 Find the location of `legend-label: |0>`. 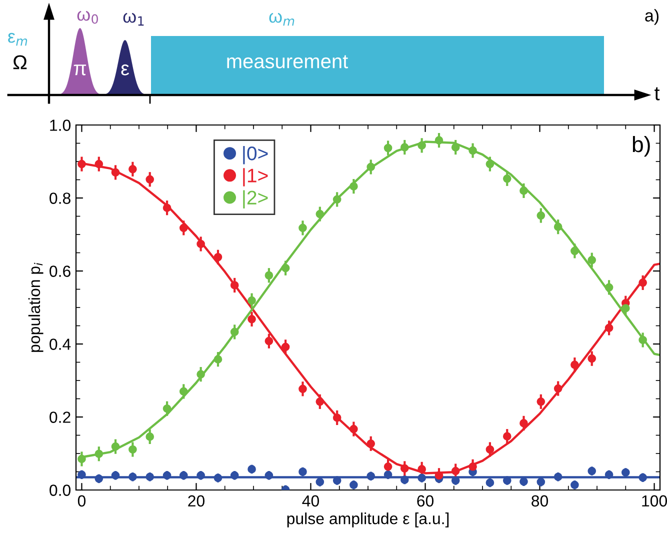

legend-label: |0> is located at coordinates (255, 155).